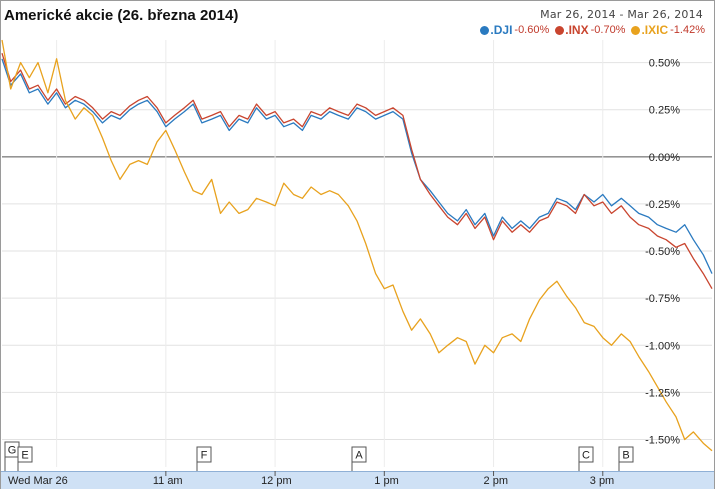  Describe the element at coordinates (386, 481) in the screenshot. I see `x-tick-label: 1 pm` at that location.